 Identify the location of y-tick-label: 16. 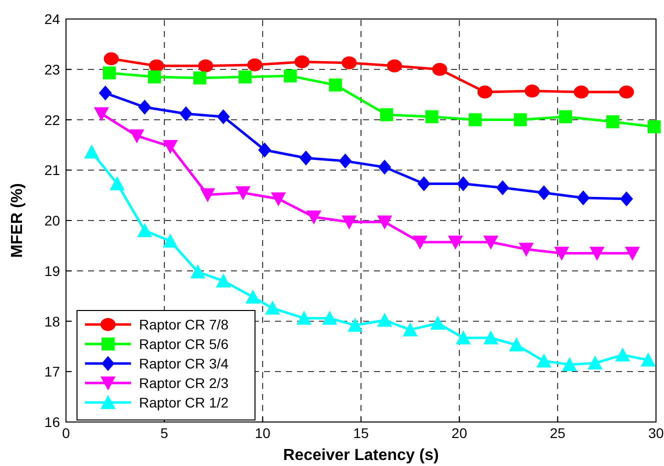
(52, 422).